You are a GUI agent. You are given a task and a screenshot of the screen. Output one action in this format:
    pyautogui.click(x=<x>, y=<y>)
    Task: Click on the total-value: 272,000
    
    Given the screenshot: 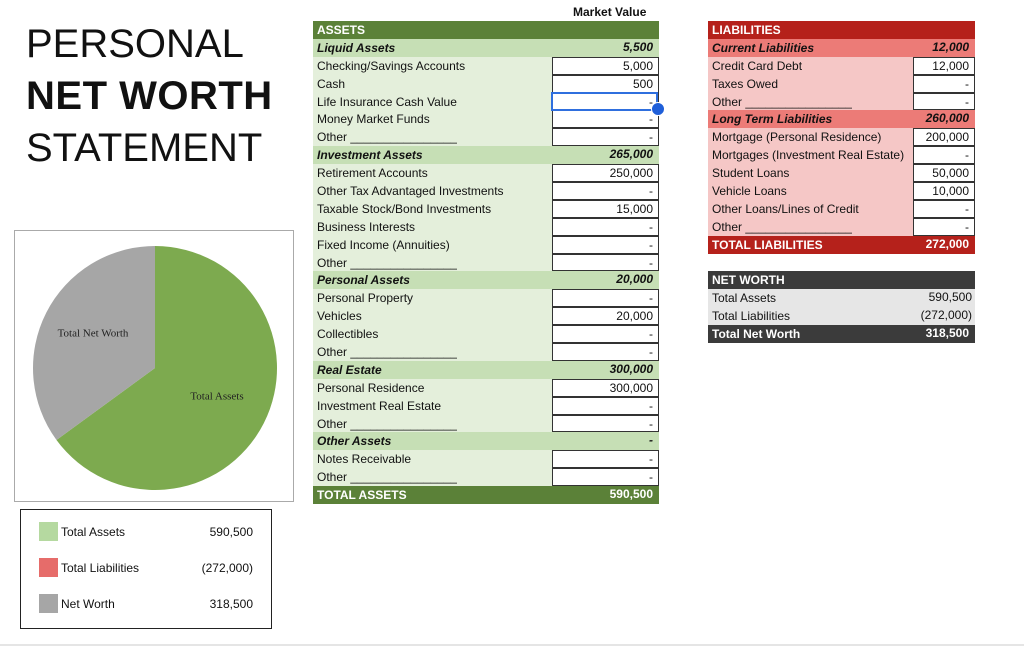 What is the action you would take?
    pyautogui.click(x=947, y=243)
    